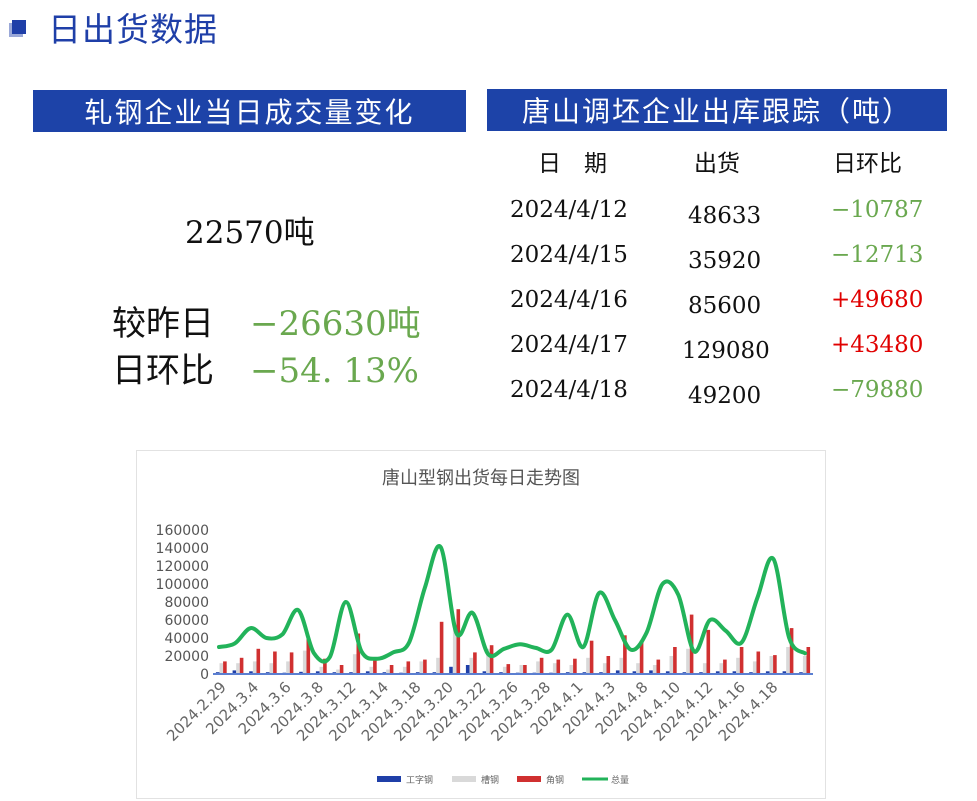 The height and width of the screenshot is (801, 977). Describe the element at coordinates (555, 780) in the screenshot. I see `legend-label: 角钢` at that location.